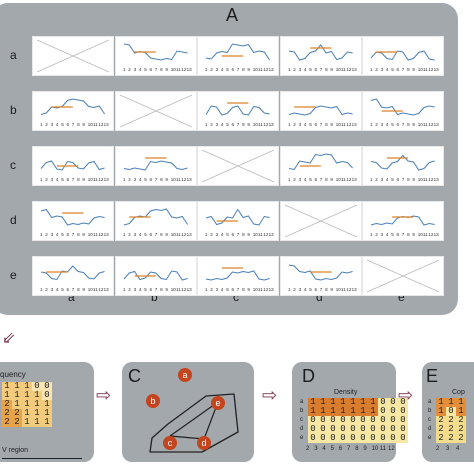  Describe the element at coordinates (324, 449) in the screenshot. I see `axis-tick-label: 4` at that location.